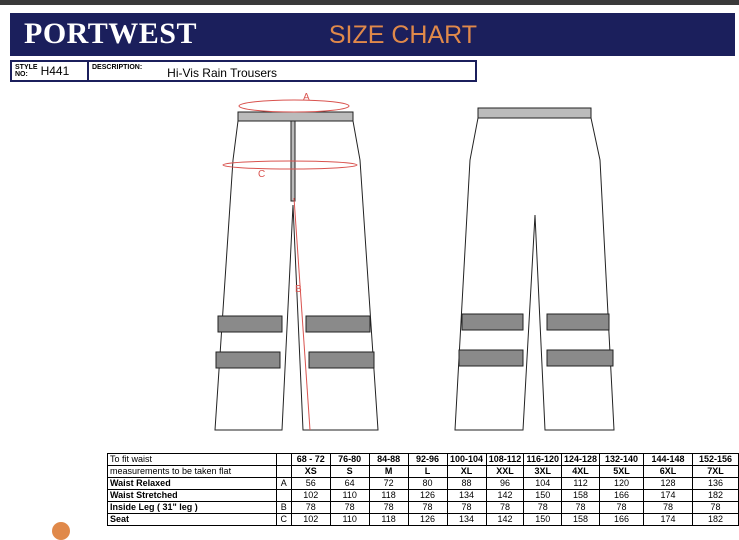  Describe the element at coordinates (283, 519) in the screenshot. I see `row-letter: C` at that location.